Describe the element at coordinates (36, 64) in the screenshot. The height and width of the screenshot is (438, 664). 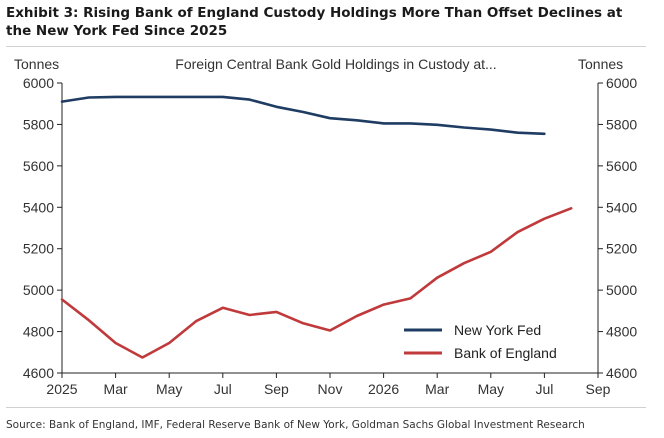
I see `y-axis-left-label: Tonnes` at that location.